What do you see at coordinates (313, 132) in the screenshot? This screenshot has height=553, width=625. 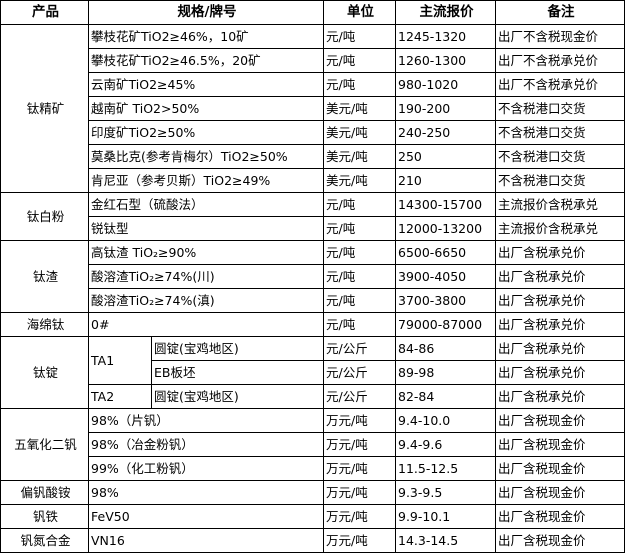 I see `table-row: 印度矿TiO2≥50% 美元/吨 240-250 不含税港口交货` at bounding box center [313, 132].